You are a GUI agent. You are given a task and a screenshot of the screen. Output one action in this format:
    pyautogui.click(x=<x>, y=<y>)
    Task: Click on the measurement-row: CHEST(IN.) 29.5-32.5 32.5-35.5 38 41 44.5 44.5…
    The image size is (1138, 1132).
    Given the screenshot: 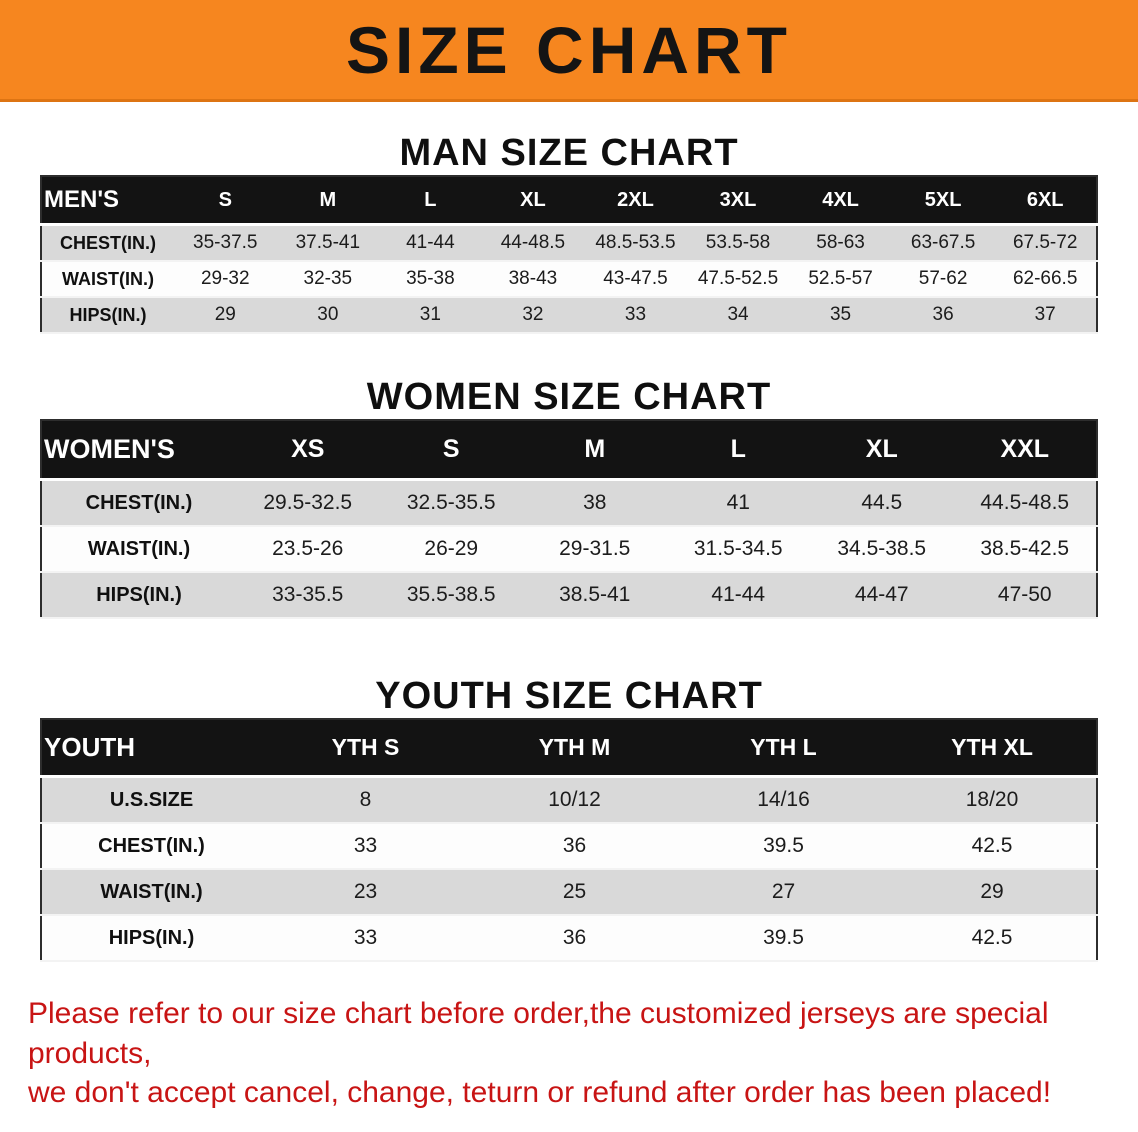 What is the action you would take?
    pyautogui.click(x=569, y=502)
    